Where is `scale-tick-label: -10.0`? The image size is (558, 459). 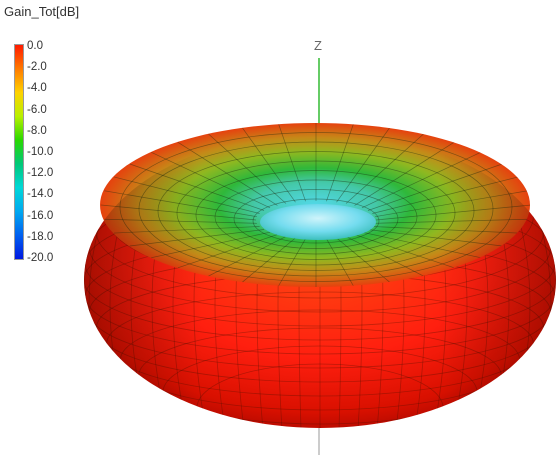
scale-tick-label: -10.0 is located at coordinates (40, 152).